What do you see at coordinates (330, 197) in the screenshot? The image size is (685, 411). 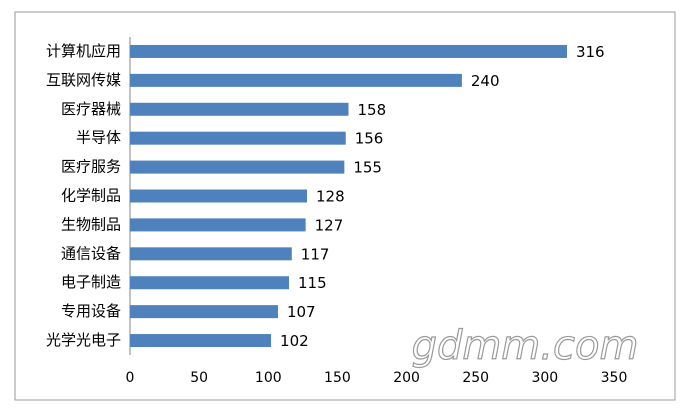 I see `data-label: 128` at bounding box center [330, 197].